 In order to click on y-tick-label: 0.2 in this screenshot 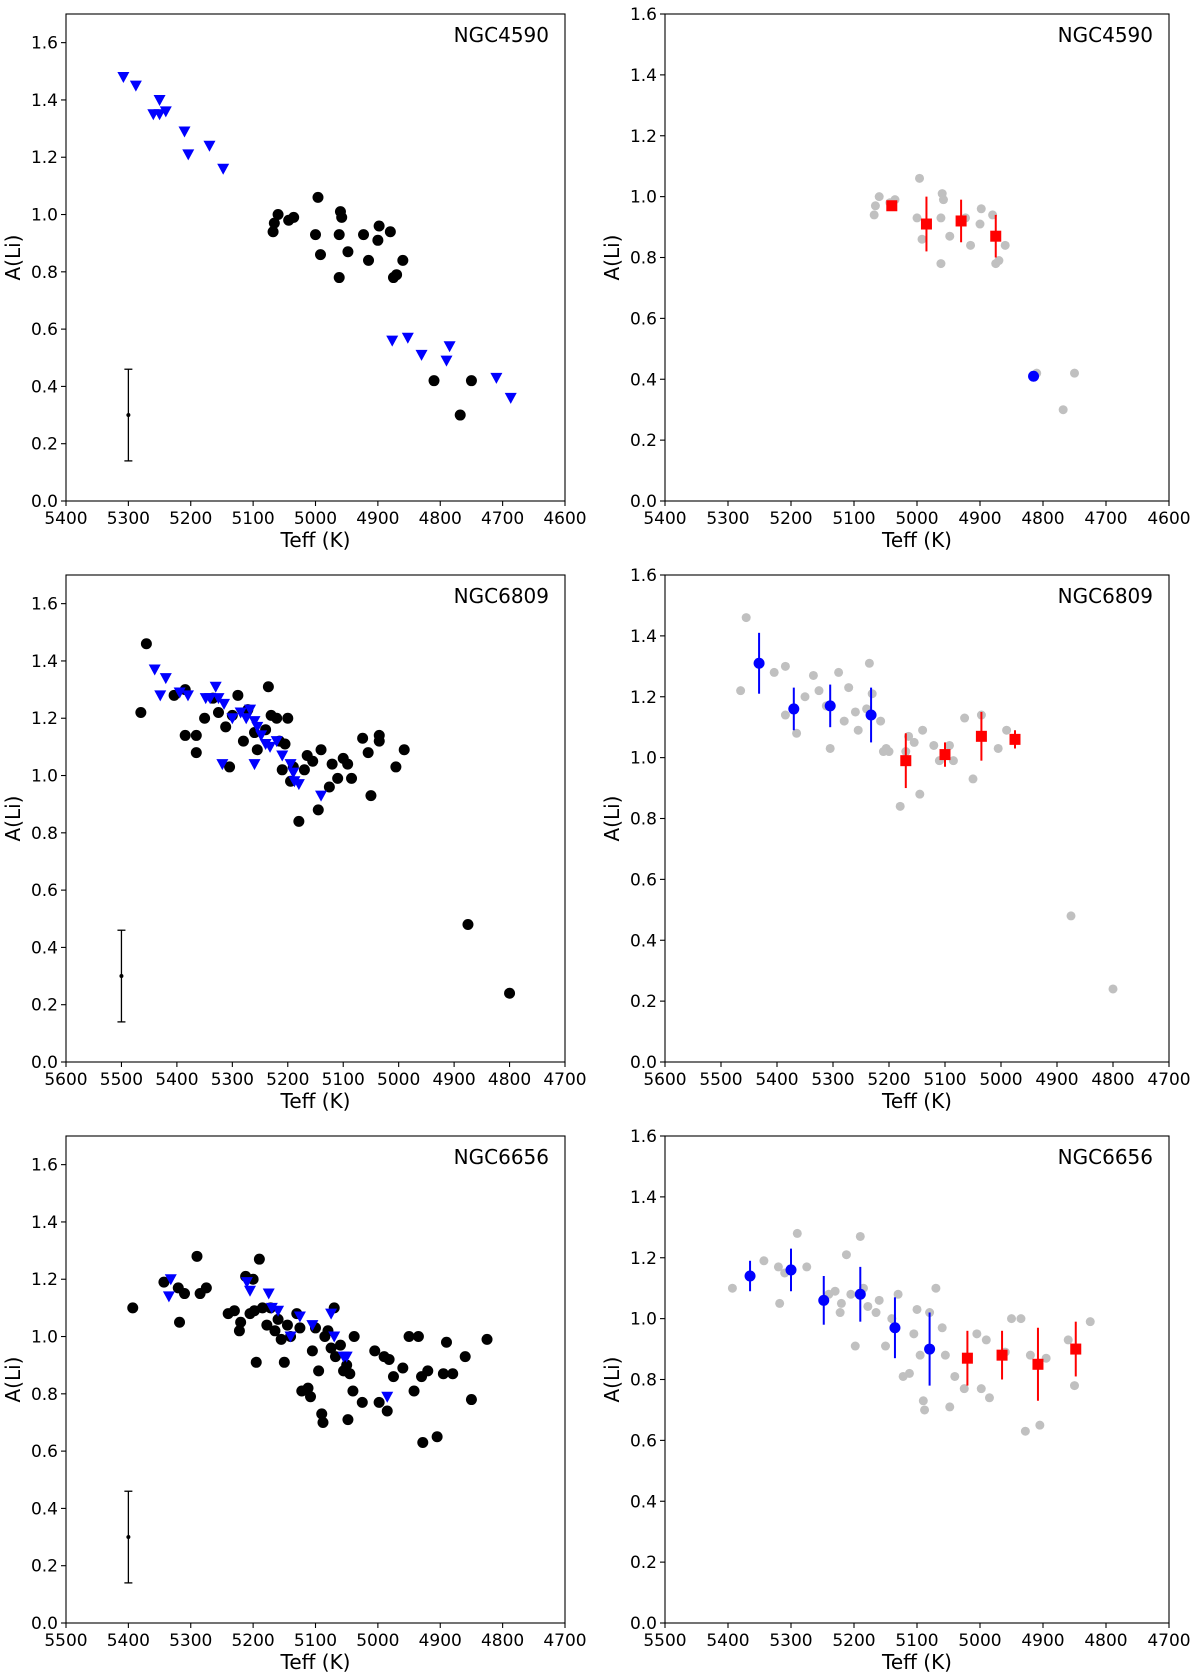, I will do `click(643, 441)`.